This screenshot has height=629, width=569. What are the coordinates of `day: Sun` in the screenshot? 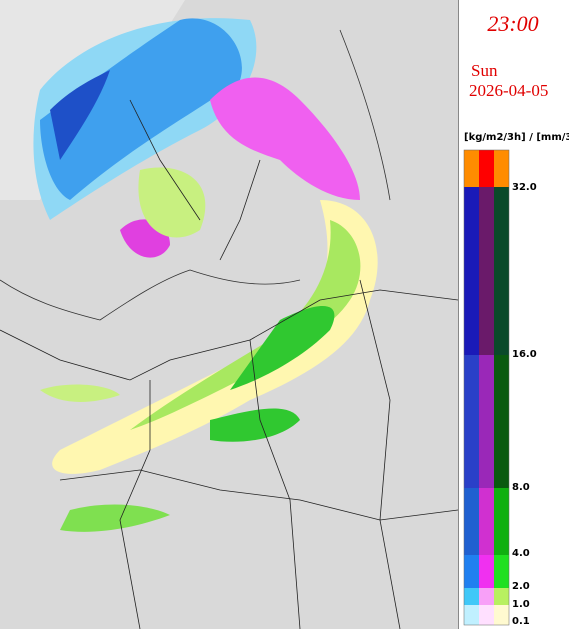 It's located at (484, 70).